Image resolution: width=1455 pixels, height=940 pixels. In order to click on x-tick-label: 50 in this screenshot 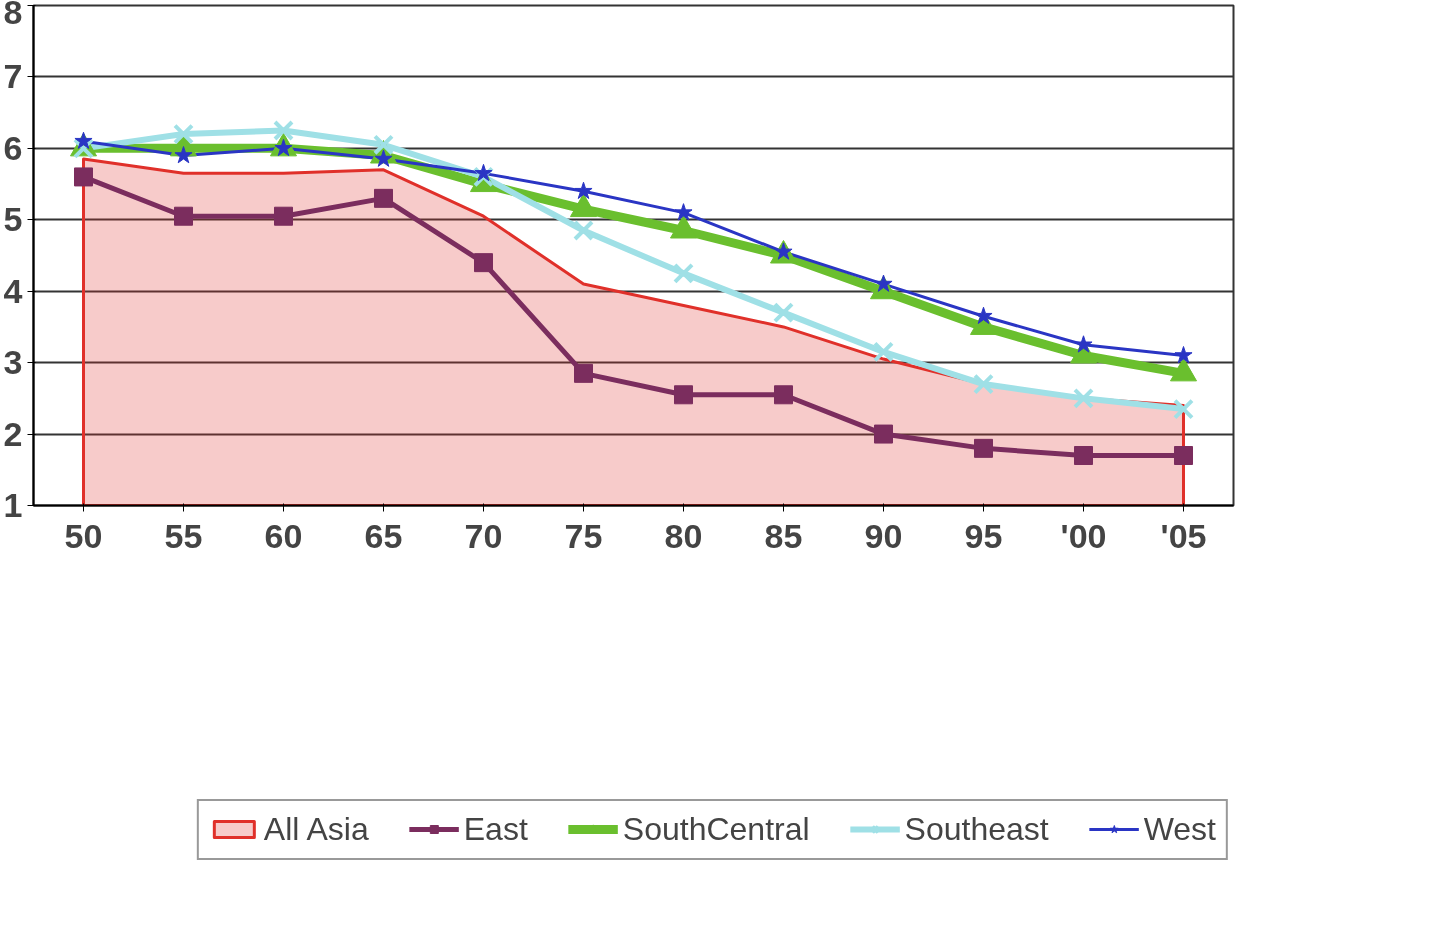, I will do `click(83, 535)`.